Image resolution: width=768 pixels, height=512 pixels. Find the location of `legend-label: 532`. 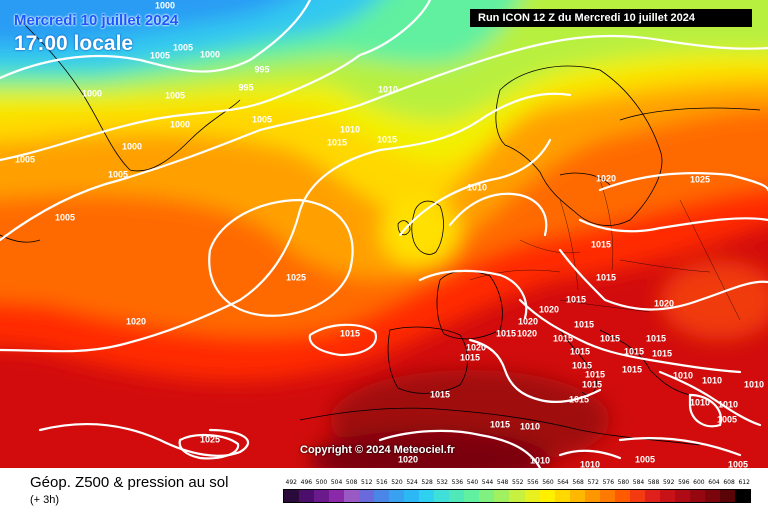

legend-label: 532 is located at coordinates (442, 482).